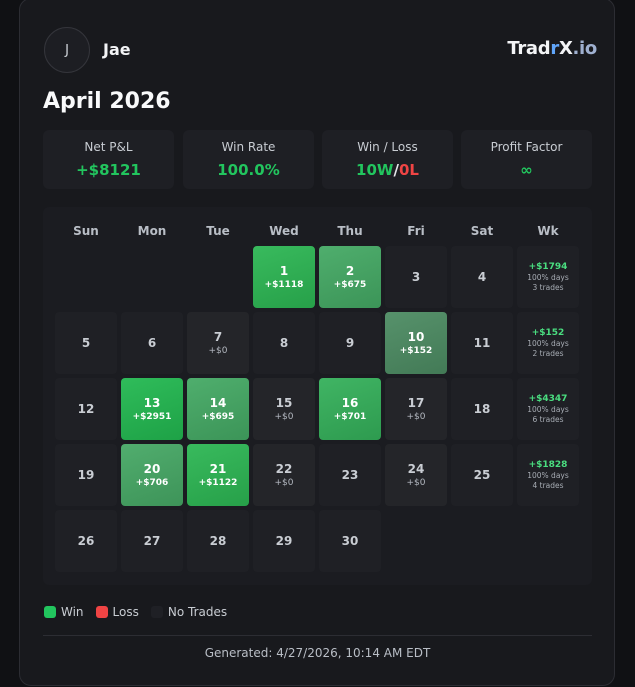  I want to click on day-pnl: +$152, so click(416, 351).